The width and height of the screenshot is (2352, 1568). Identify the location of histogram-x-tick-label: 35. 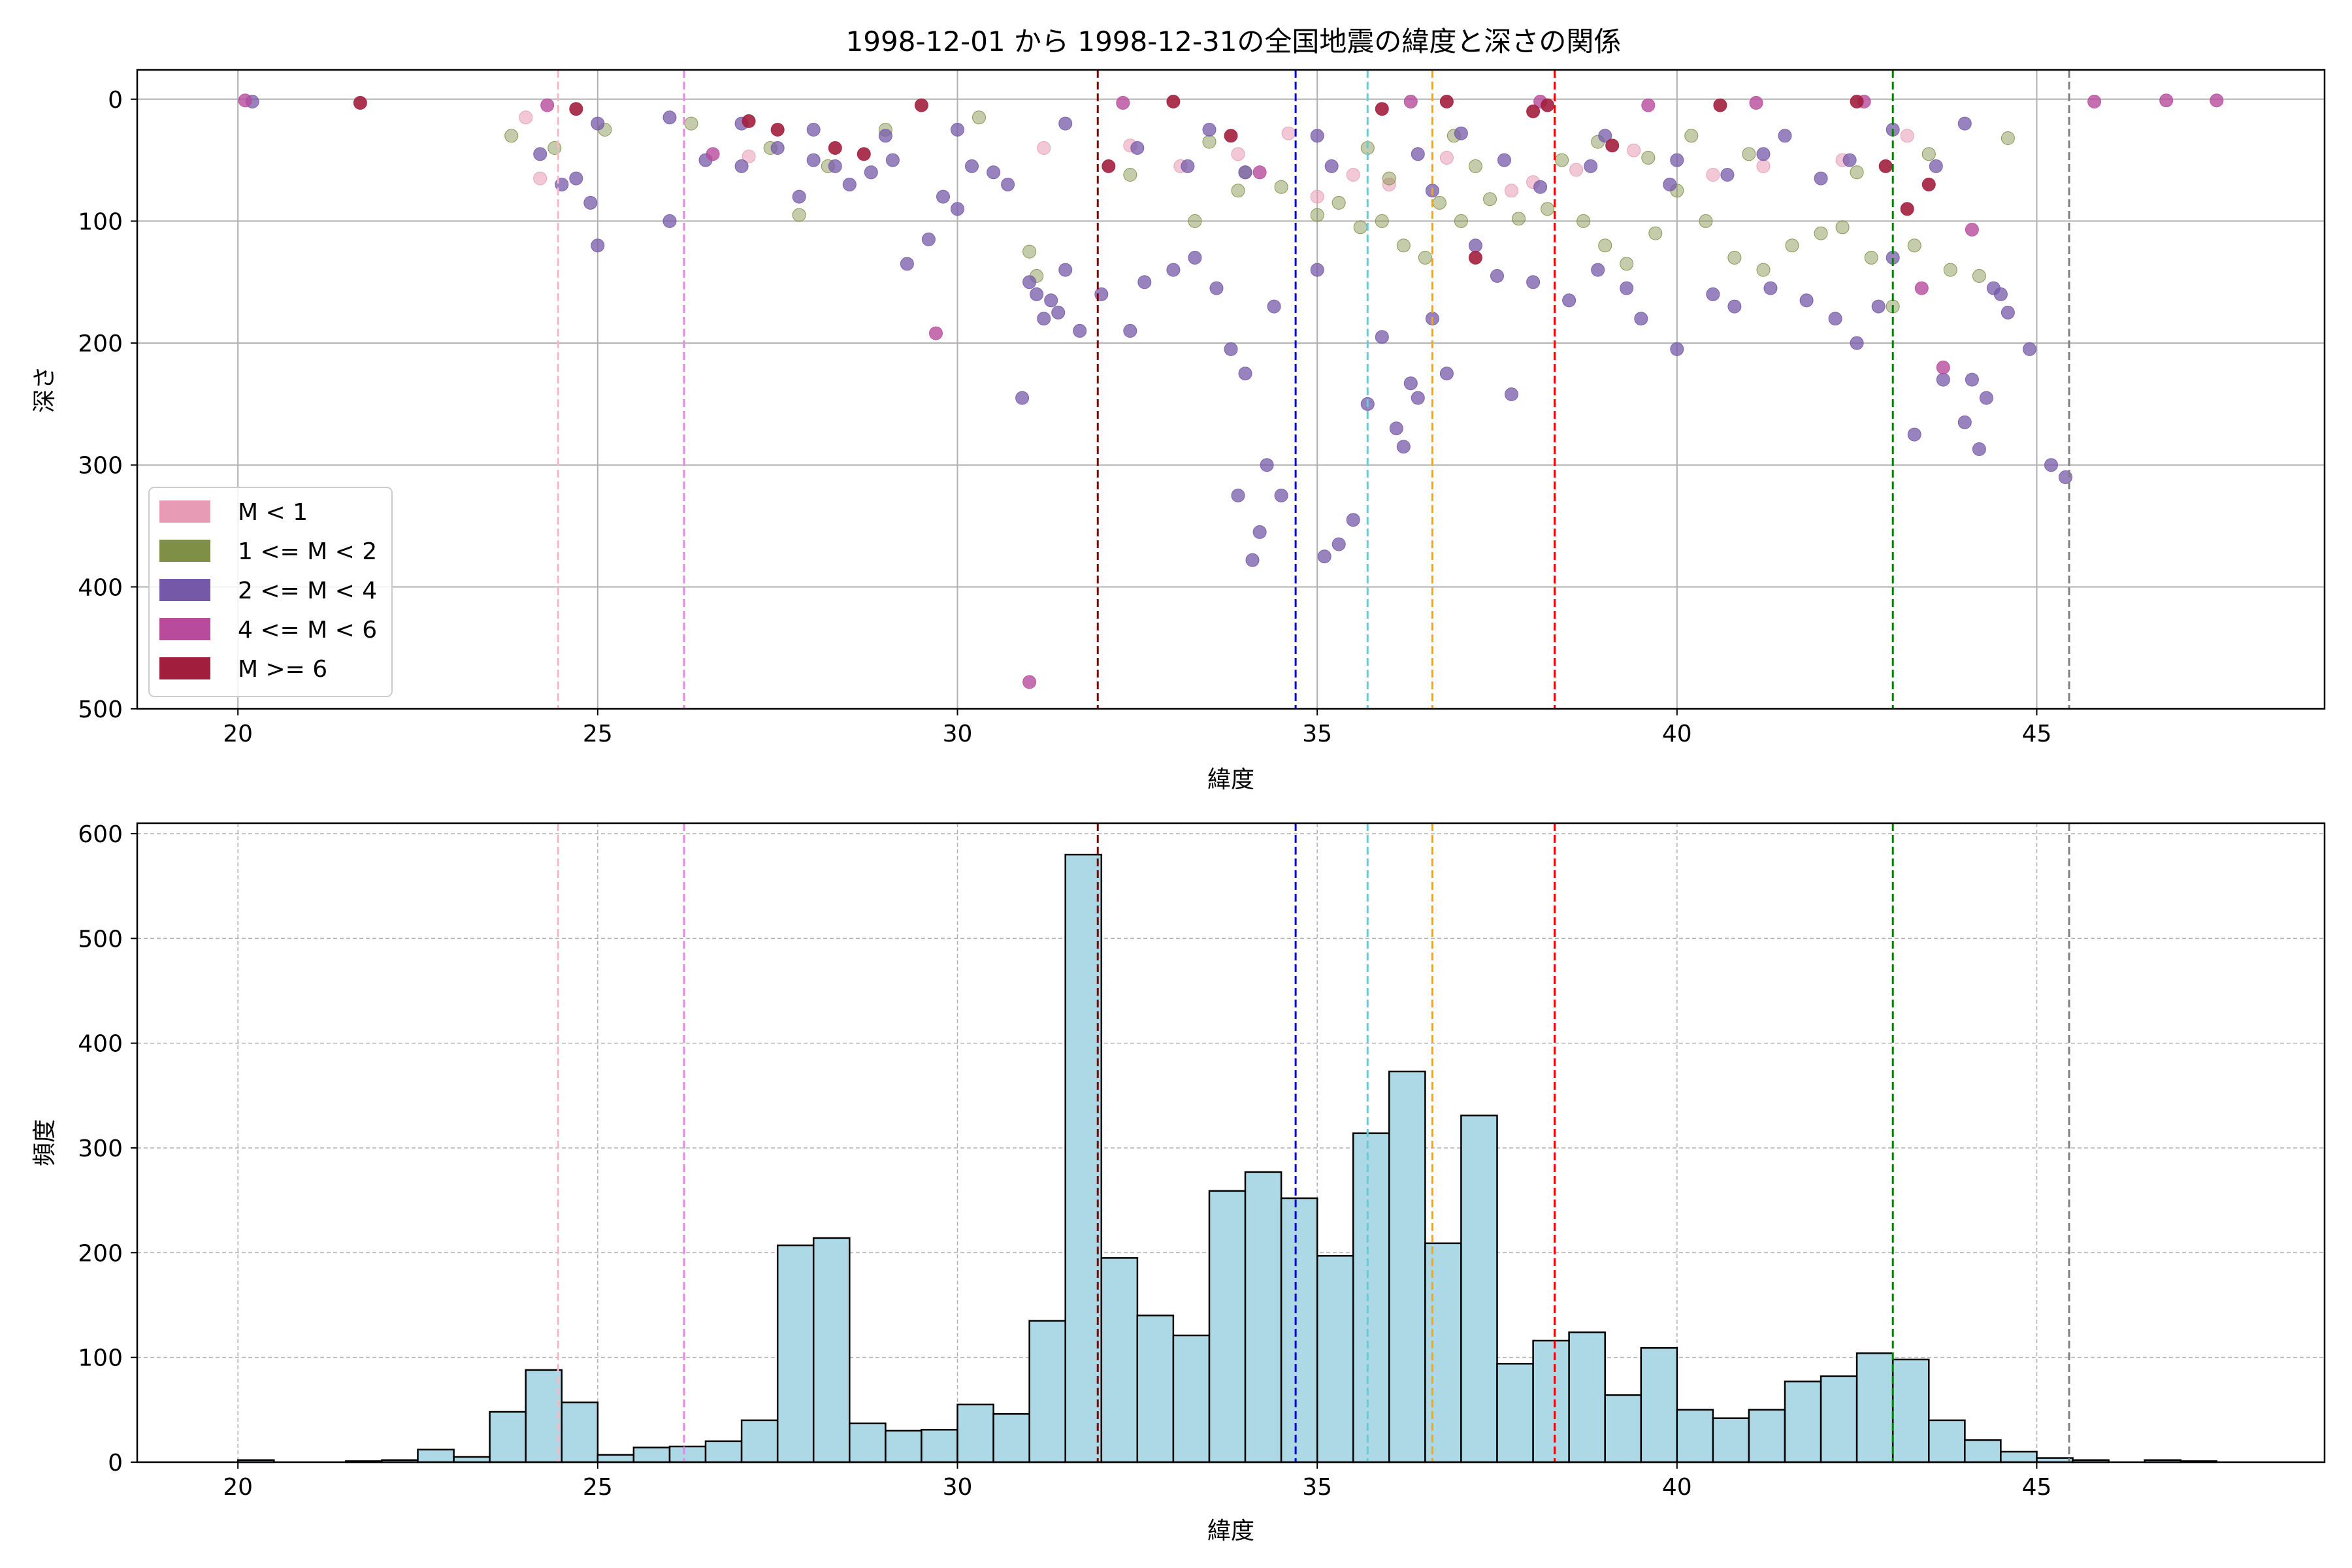
(1317, 1487).